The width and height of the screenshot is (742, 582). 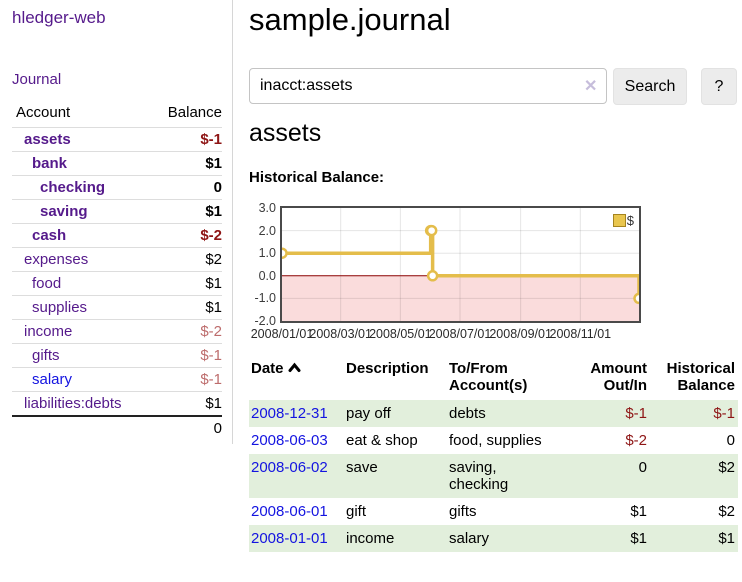 I want to click on register-row: 2008-06-02 save saving, checking 0 $2, so click(x=493, y=476).